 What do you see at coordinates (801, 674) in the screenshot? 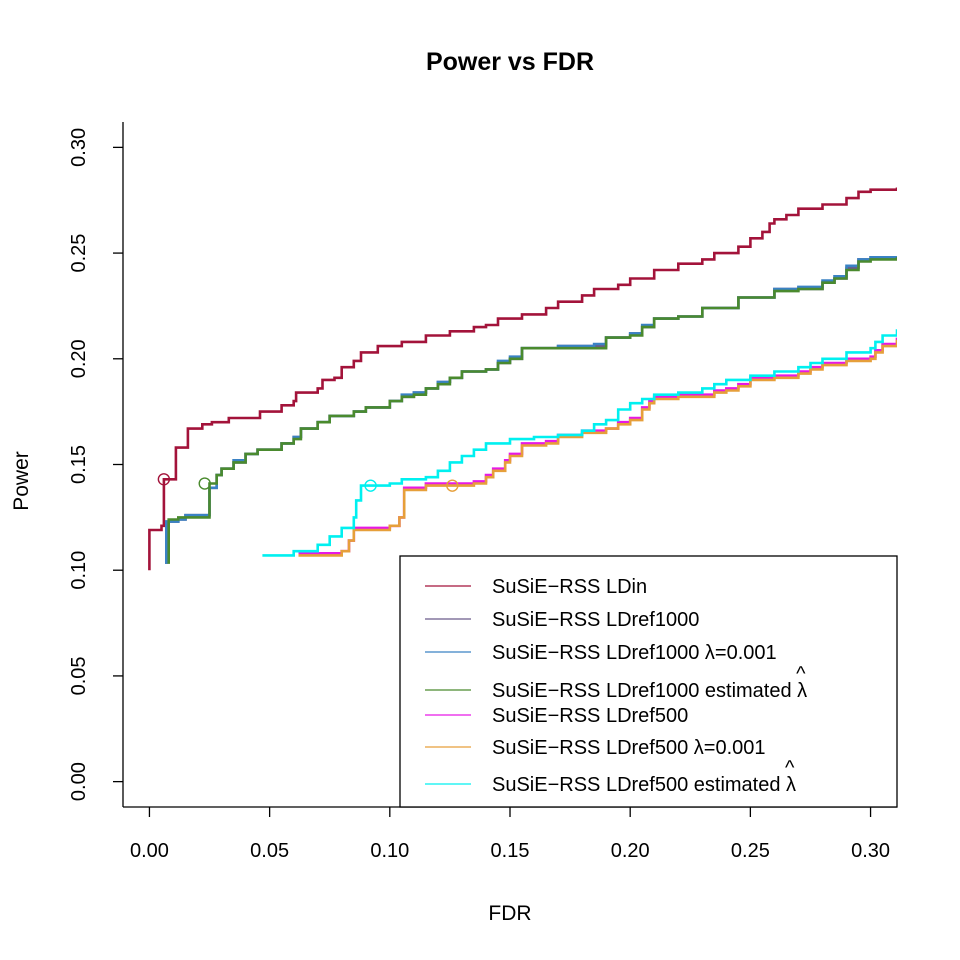
I see `legend-hat-3: ^` at bounding box center [801, 674].